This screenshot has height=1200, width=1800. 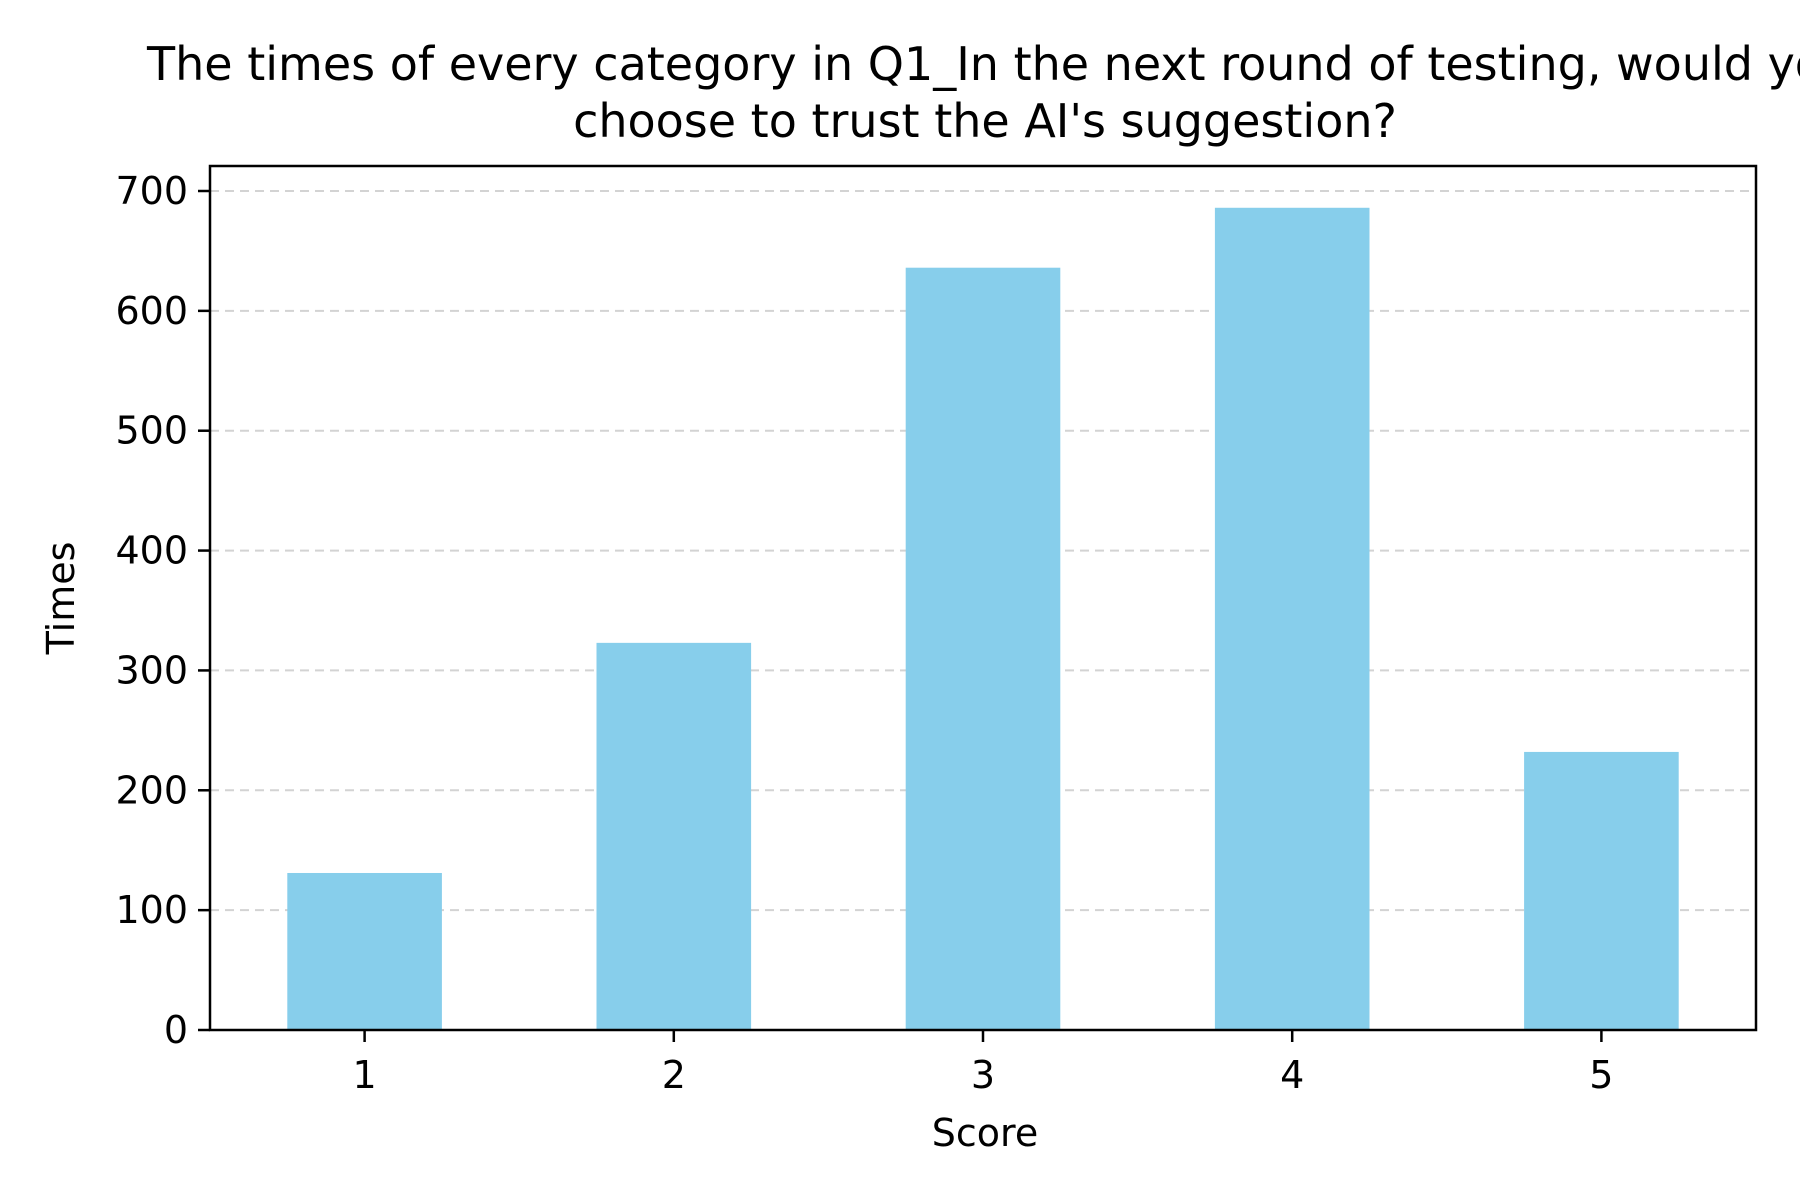 What do you see at coordinates (151, 910) in the screenshot?
I see `y-tick-label-100: 100` at bounding box center [151, 910].